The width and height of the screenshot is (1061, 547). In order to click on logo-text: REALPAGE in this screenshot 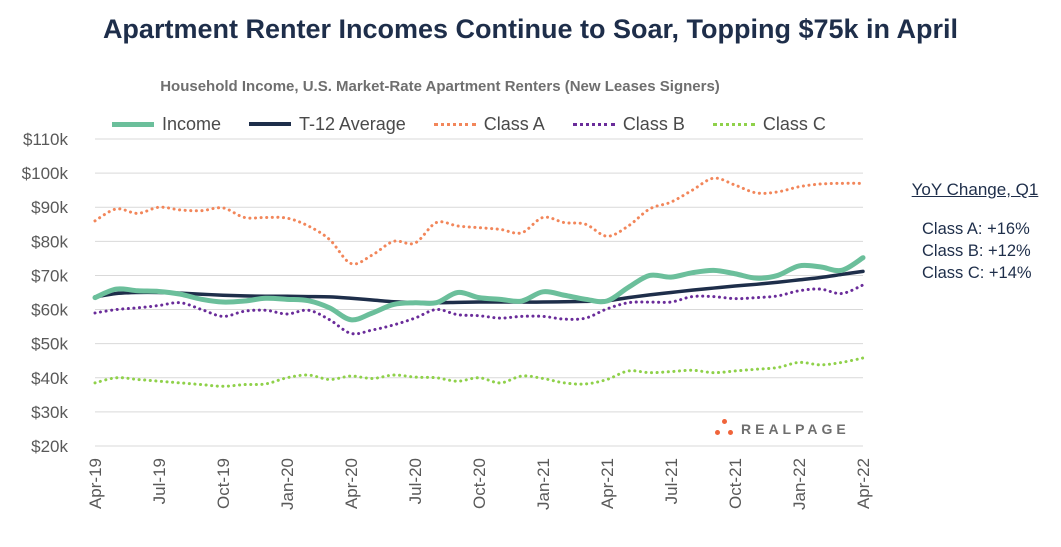, I will do `click(795, 429)`.